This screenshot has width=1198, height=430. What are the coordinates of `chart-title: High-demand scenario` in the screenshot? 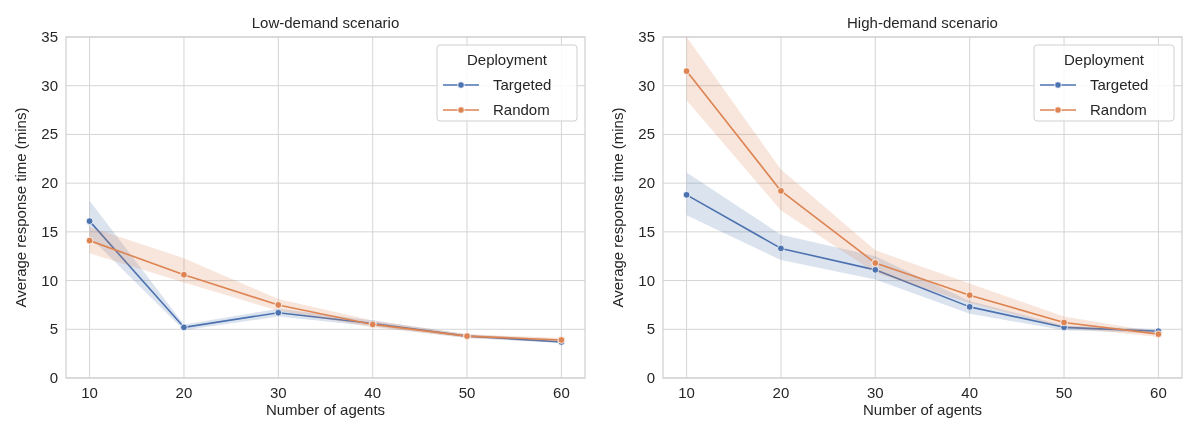 It's located at (922, 22).